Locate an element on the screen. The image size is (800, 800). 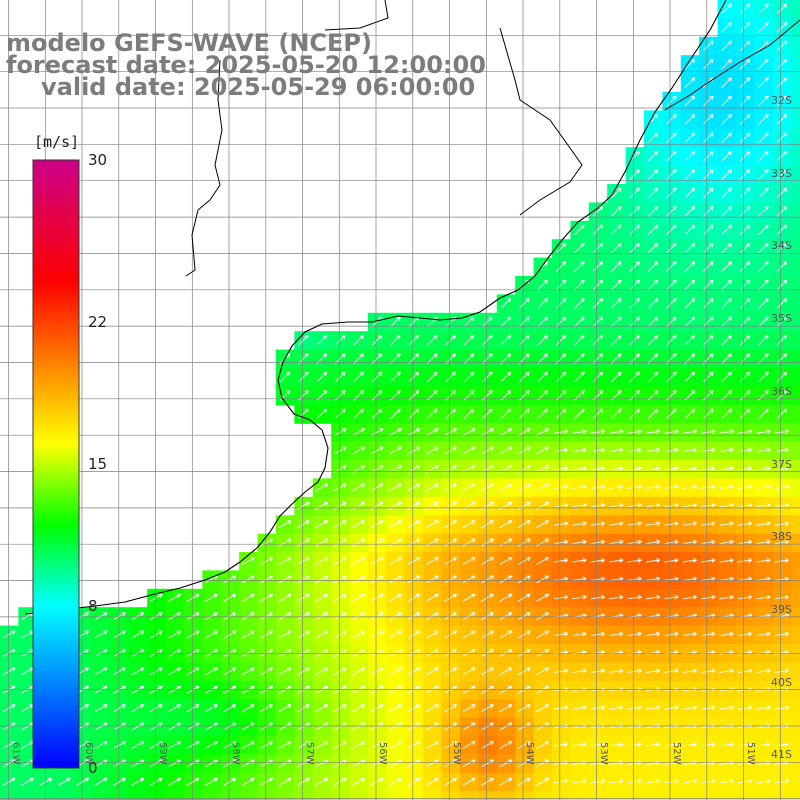
colorbar-tick-label: 22 is located at coordinates (98, 322).